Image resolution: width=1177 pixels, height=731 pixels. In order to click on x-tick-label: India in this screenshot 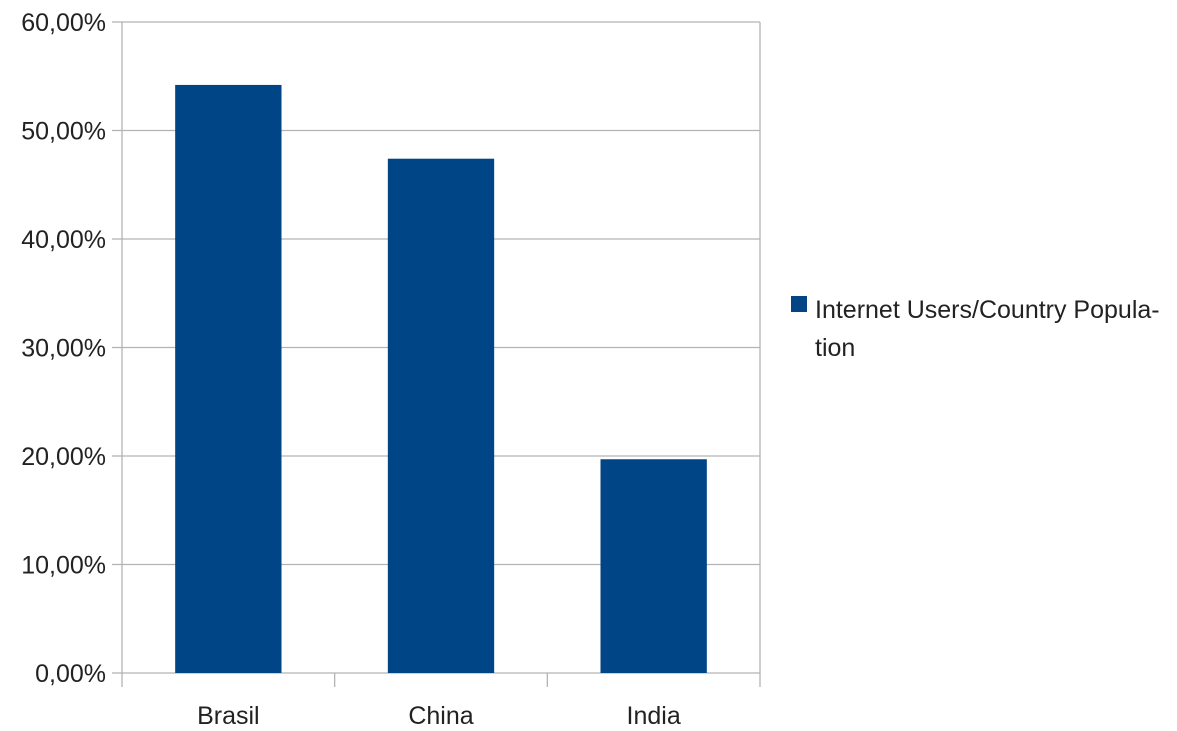, I will do `click(654, 716)`.